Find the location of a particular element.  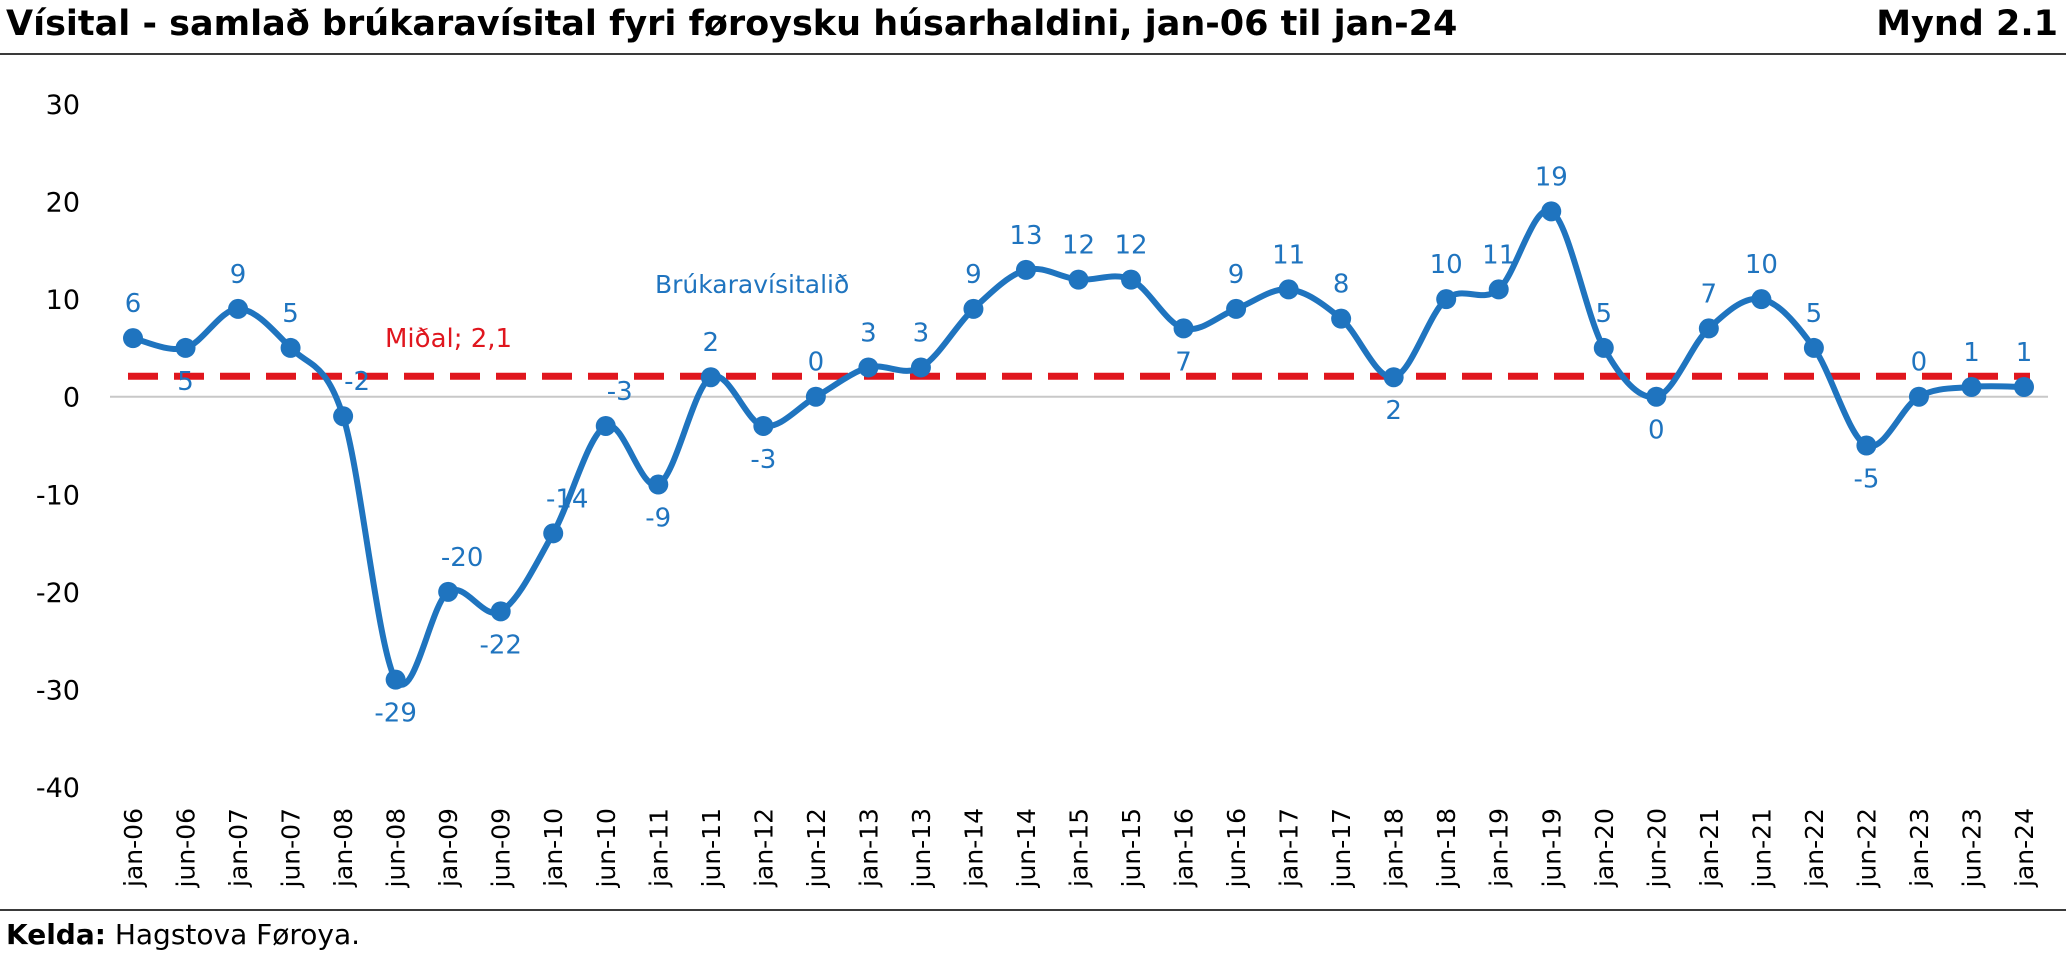

data-label: 19 is located at coordinates (1551, 177).